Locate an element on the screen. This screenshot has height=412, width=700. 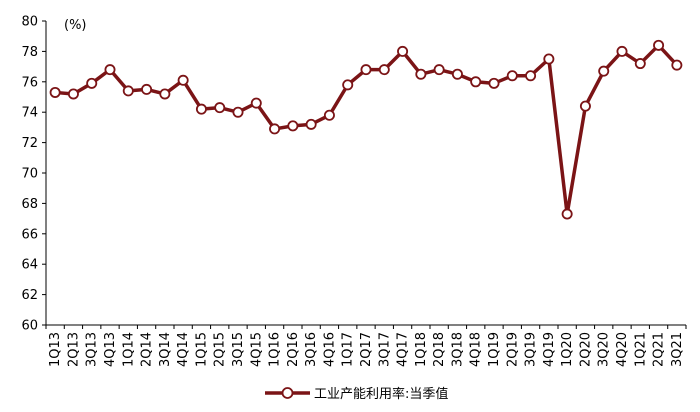
x-tick-label: 4Q13 is located at coordinates (110, 349).